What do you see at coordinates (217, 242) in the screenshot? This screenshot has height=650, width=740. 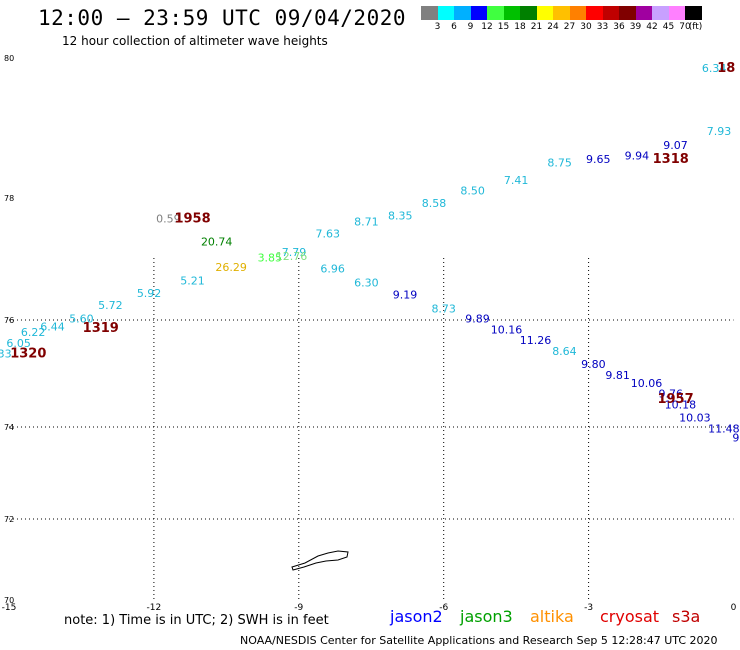 I see `wave-height-value: 20.74` at bounding box center [217, 242].